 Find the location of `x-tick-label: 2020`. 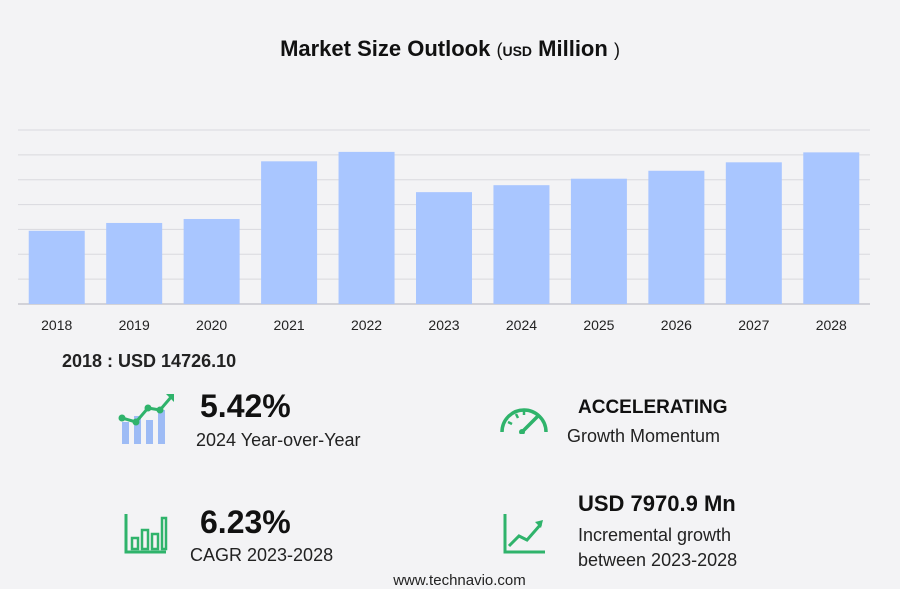

x-tick-label: 2020 is located at coordinates (211, 325).